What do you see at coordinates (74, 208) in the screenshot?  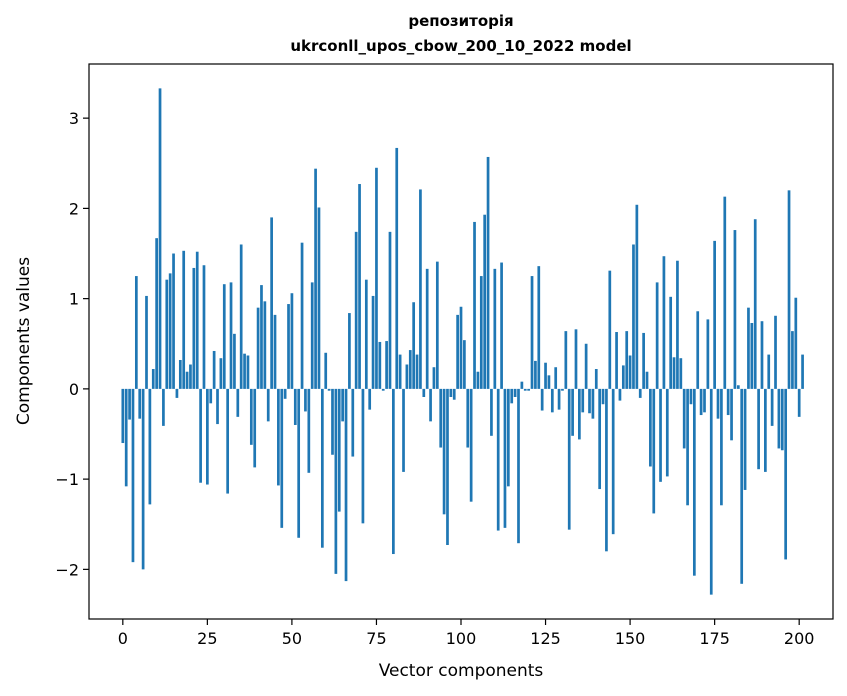 I see `y-tick-label: 2` at bounding box center [74, 208].